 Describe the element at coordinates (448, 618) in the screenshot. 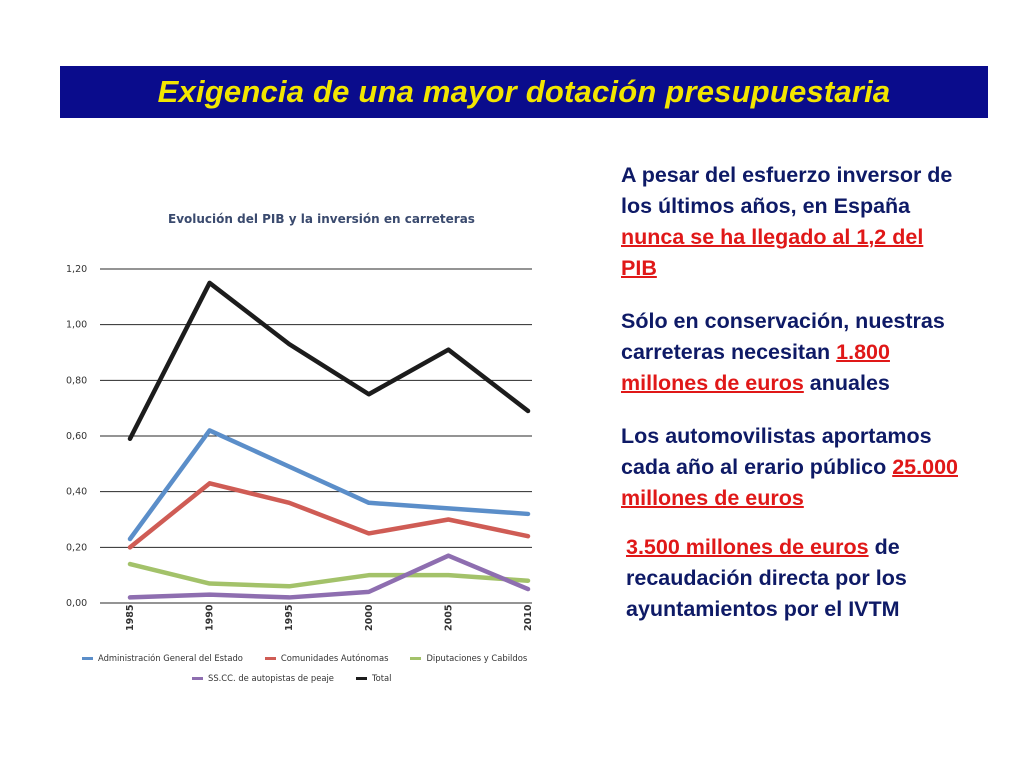

I see `x-tick-label: 2005` at that location.